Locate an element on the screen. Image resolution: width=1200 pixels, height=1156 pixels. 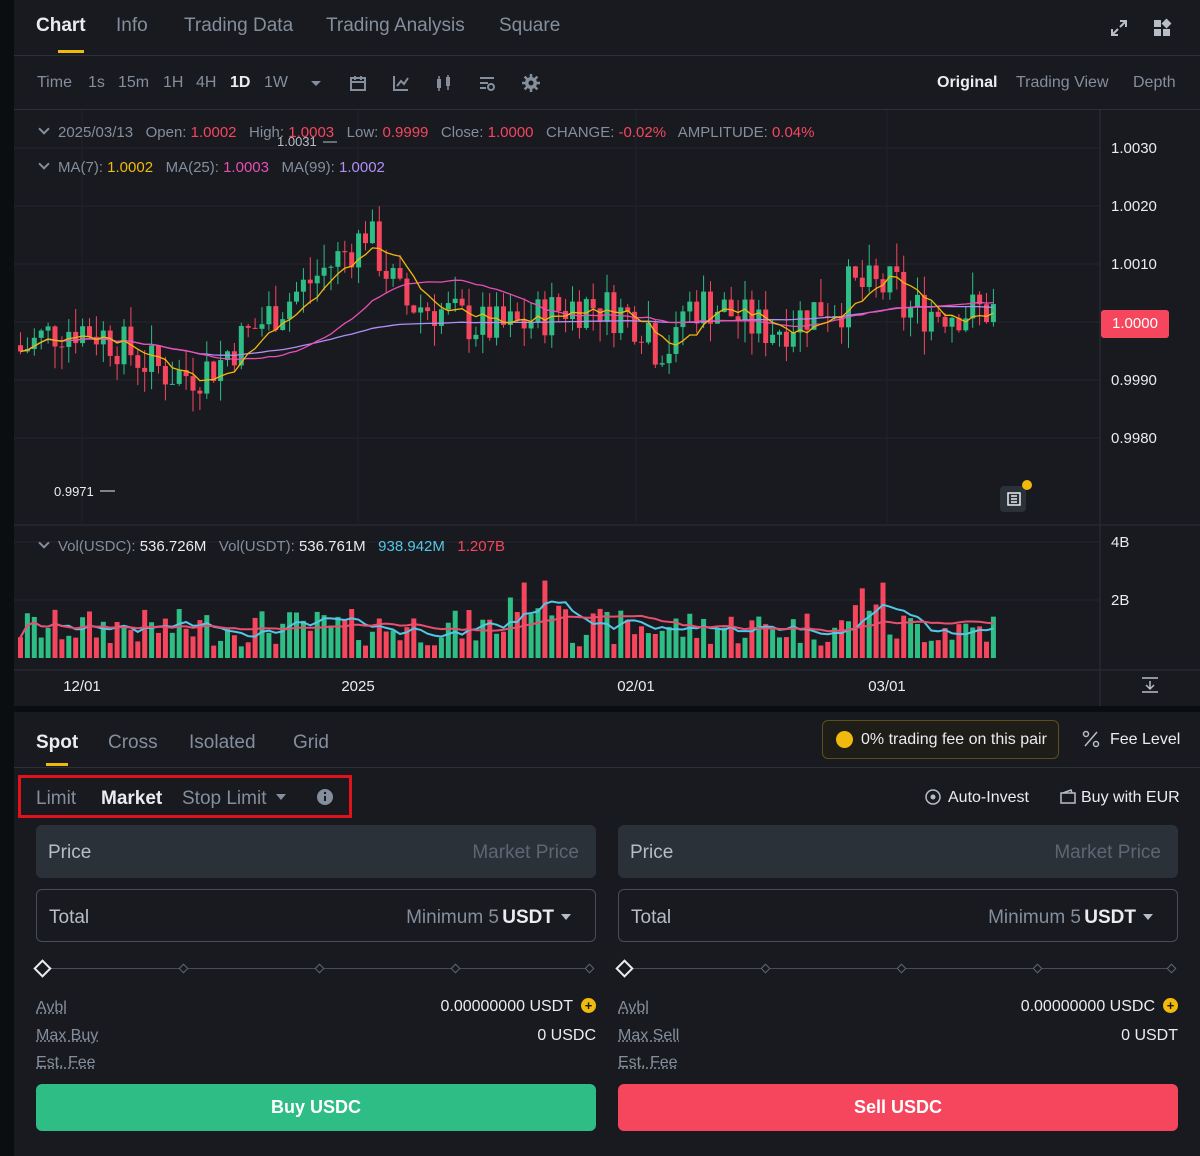
interval-1w: 1W is located at coordinates (276, 82).